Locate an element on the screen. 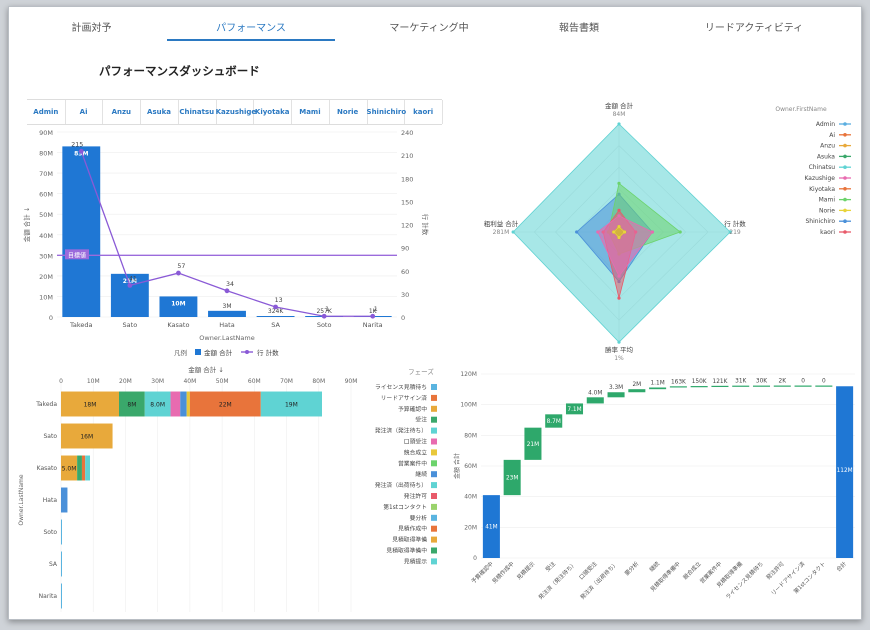  legend-title: 凡例 is located at coordinates (180, 352).